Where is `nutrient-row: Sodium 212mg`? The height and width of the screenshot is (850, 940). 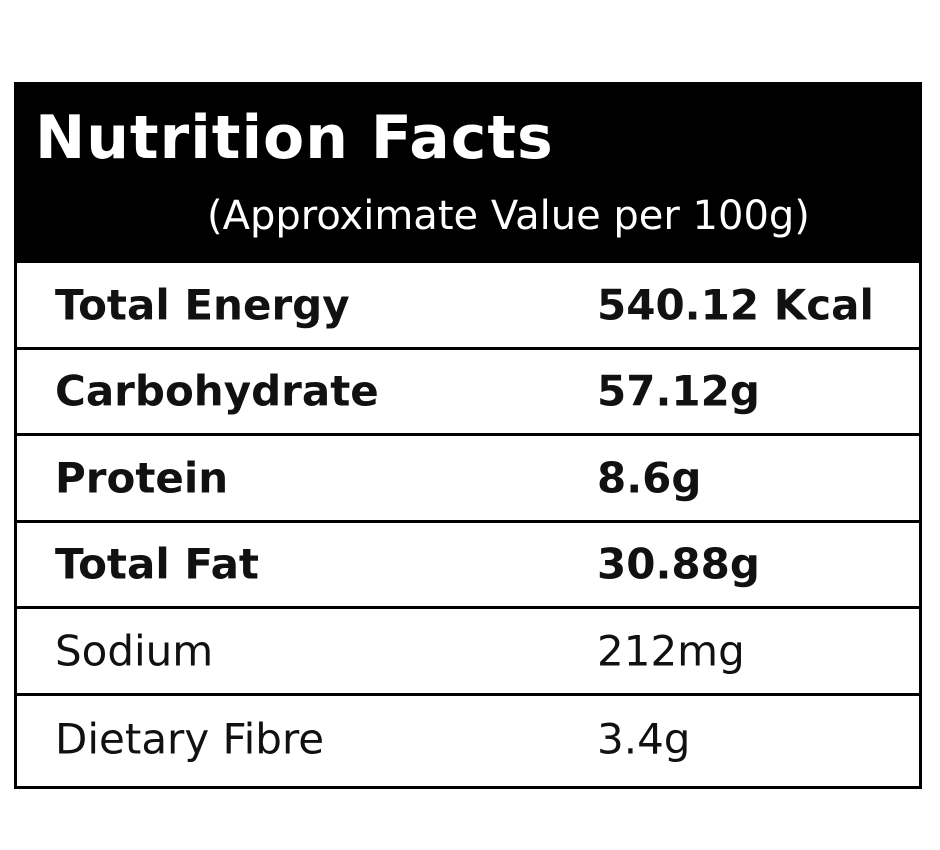 nutrient-row: Sodium 212mg is located at coordinates (468, 652).